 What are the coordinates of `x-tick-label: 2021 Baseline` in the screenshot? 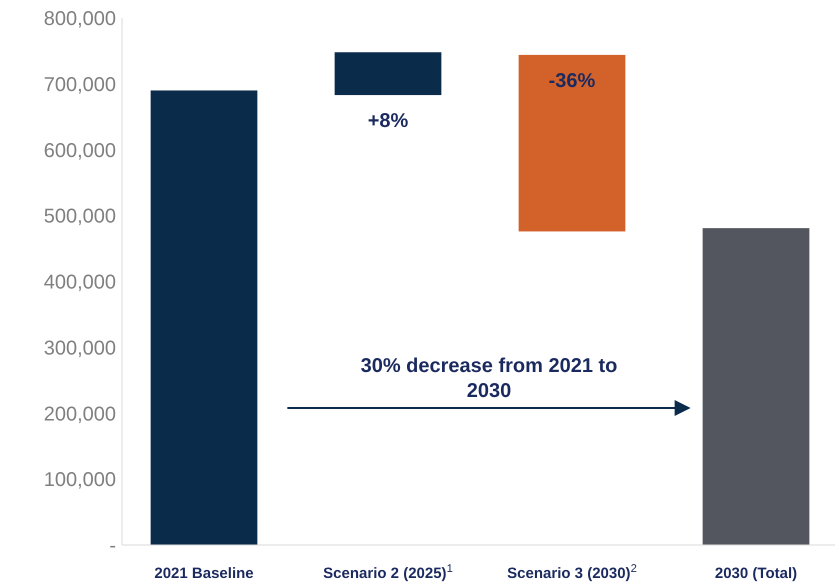 It's located at (204, 573).